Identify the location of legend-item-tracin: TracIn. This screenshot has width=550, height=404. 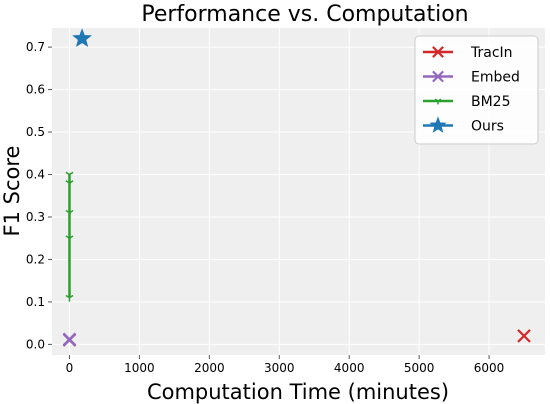
(468, 53).